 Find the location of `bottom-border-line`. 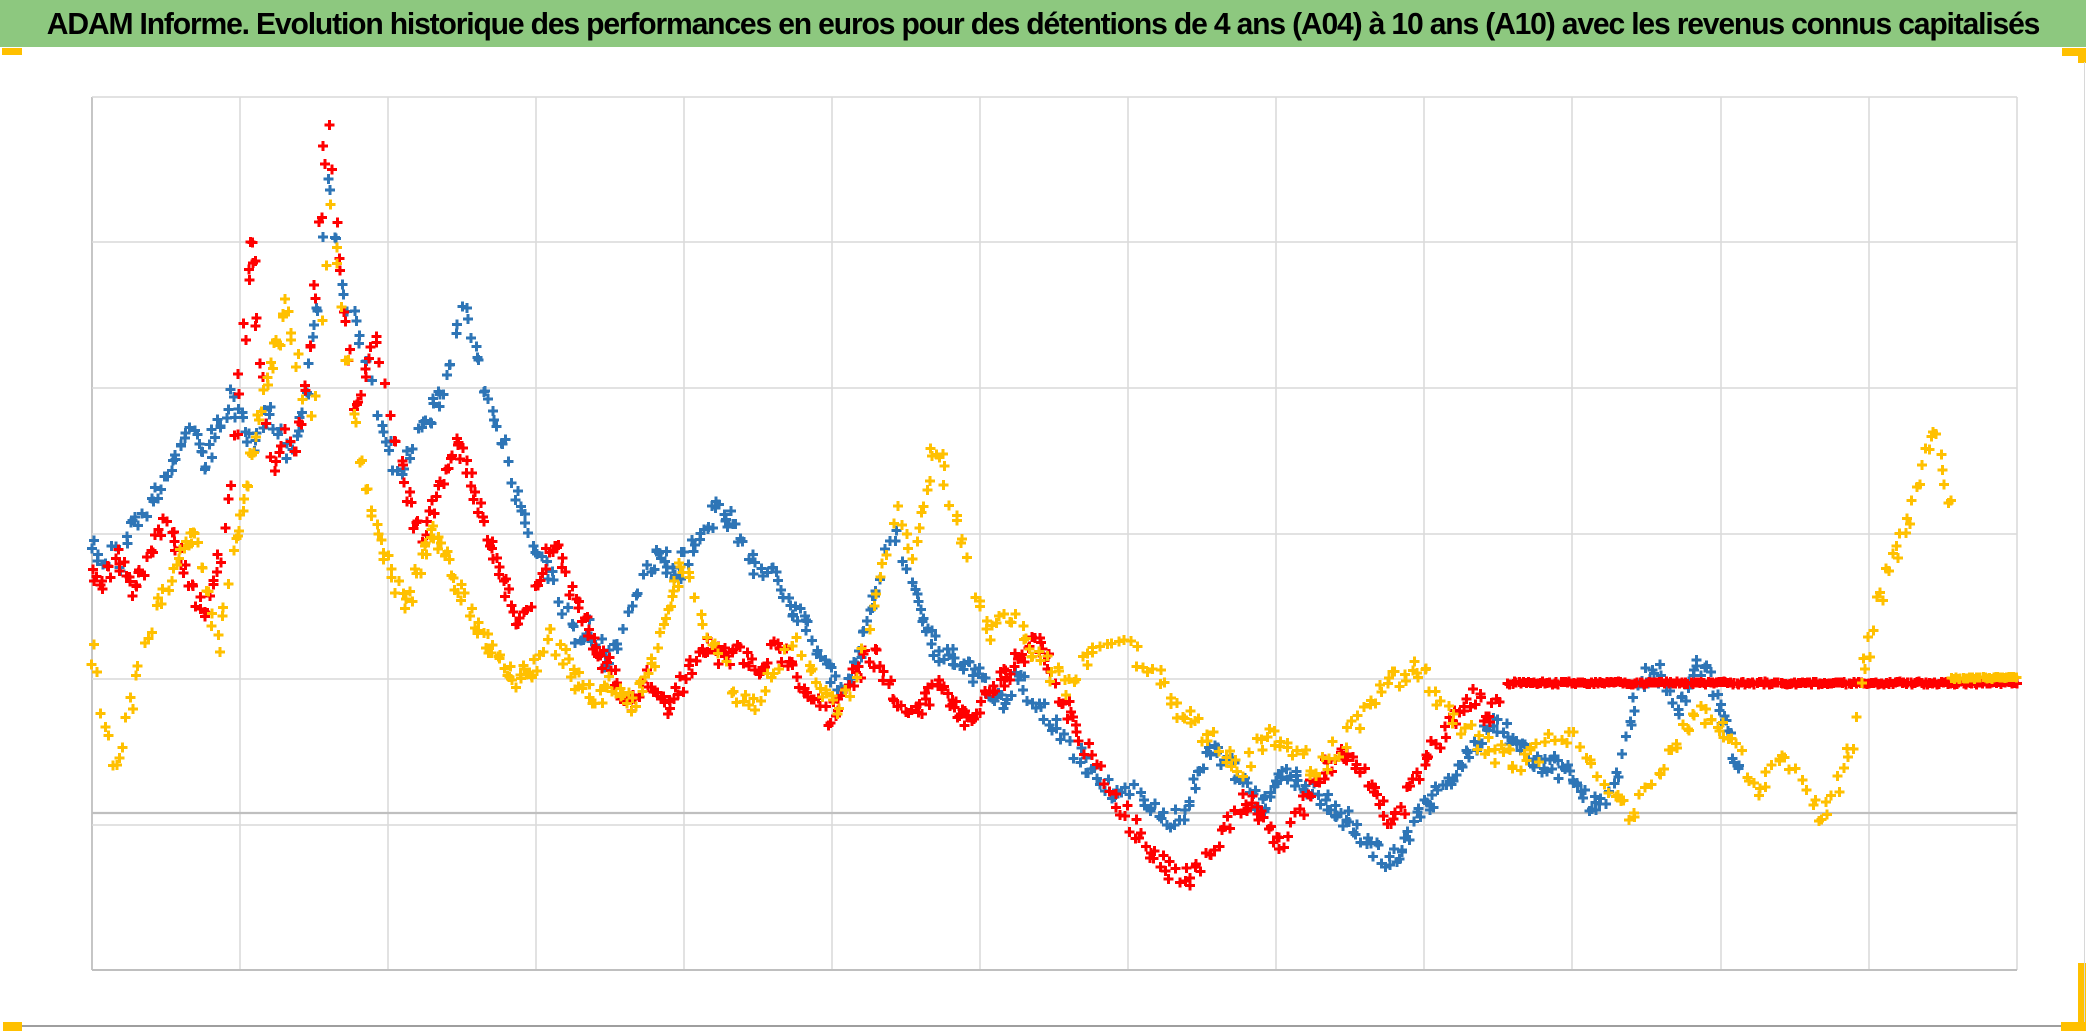

bottom-border-line is located at coordinates (1041, 1026).